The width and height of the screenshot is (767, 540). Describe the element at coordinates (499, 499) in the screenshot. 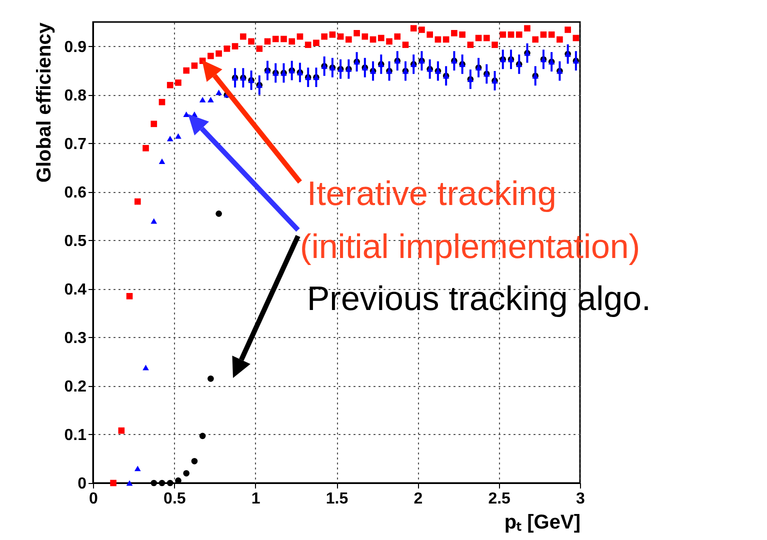

I see `x-tick-label: 2.5` at that location.